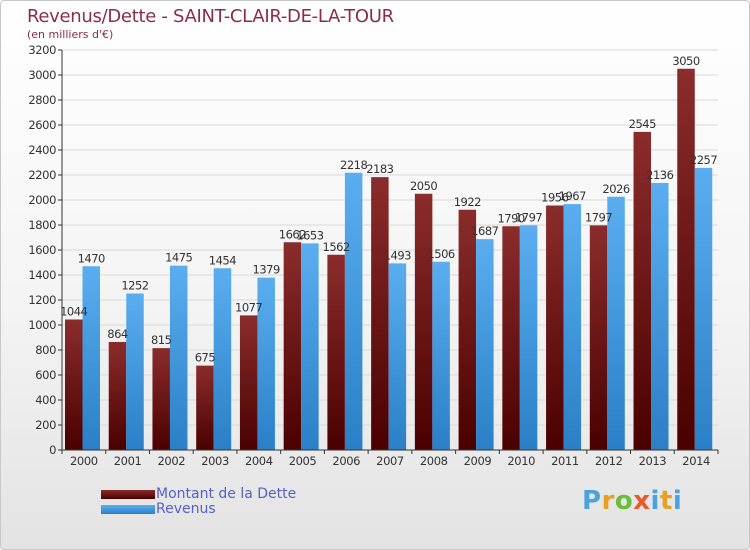 The width and height of the screenshot is (750, 550). What do you see at coordinates (397, 255) in the screenshot?
I see `data-label-revenus: 1493` at bounding box center [397, 255].